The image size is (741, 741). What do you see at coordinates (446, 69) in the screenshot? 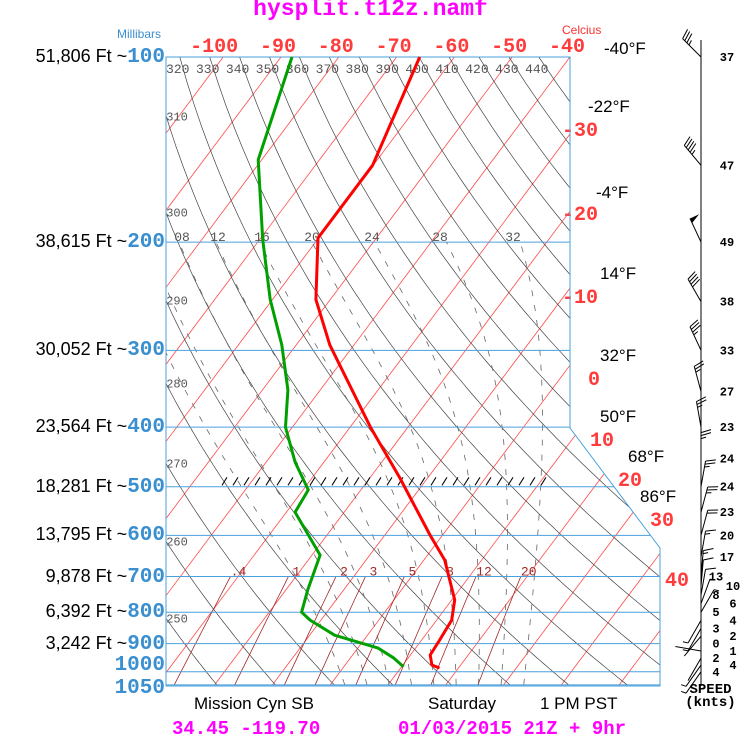
I see `dry-adiabat-label: 410` at bounding box center [446, 69].